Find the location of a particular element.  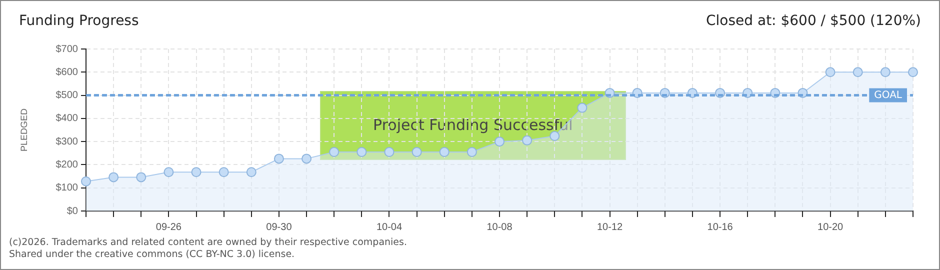

x-tick-label: 10-12 is located at coordinates (609, 227).